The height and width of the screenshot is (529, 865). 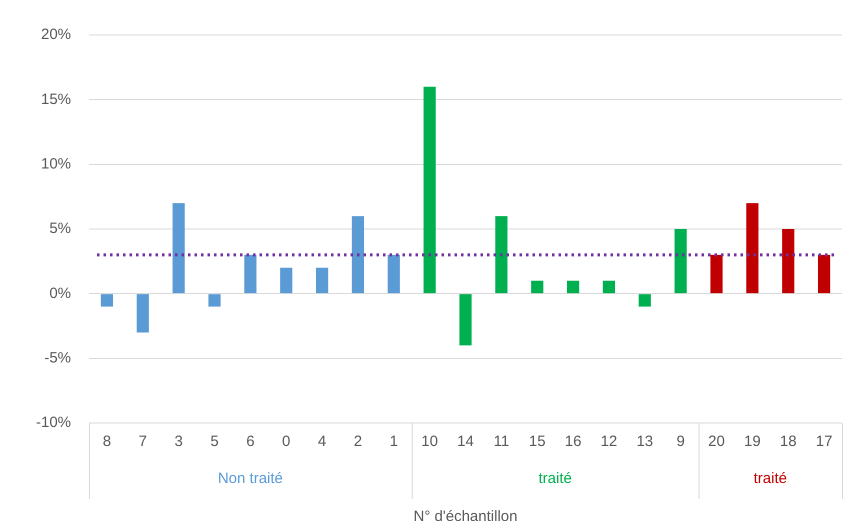 What do you see at coordinates (250, 441) in the screenshot?
I see `x-tick-label: 6` at bounding box center [250, 441].